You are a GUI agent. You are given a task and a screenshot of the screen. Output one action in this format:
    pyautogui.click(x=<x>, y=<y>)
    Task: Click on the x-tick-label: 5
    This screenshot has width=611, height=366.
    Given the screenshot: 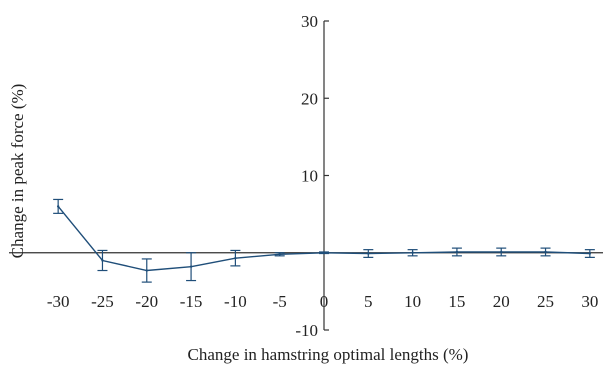 What is the action you would take?
    pyautogui.click(x=368, y=301)
    